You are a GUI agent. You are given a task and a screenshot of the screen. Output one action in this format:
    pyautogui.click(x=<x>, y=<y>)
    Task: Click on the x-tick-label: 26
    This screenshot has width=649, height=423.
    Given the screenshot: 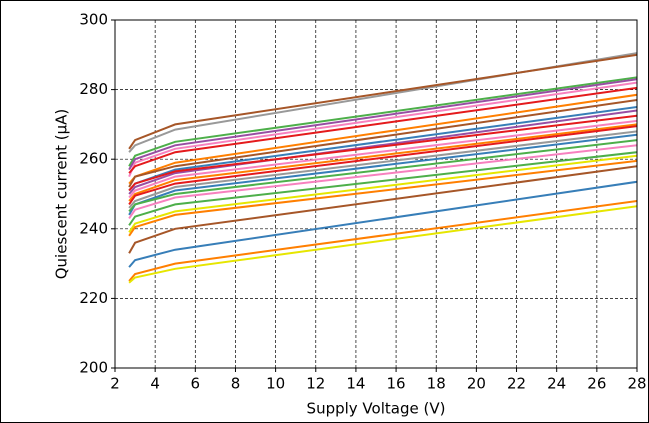 What is the action you would take?
    pyautogui.click(x=596, y=384)
    